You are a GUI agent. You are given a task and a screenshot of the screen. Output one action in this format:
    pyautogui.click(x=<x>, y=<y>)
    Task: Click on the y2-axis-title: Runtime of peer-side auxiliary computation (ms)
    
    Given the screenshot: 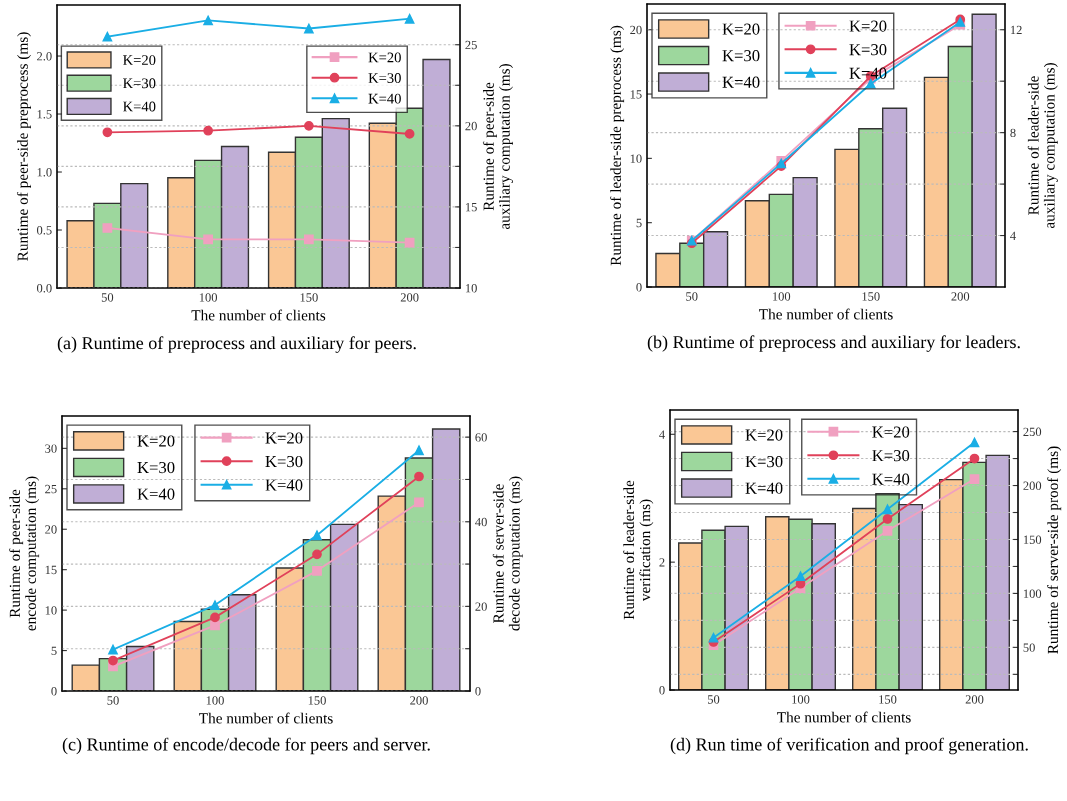 What is the action you would take?
    pyautogui.click(x=497, y=147)
    